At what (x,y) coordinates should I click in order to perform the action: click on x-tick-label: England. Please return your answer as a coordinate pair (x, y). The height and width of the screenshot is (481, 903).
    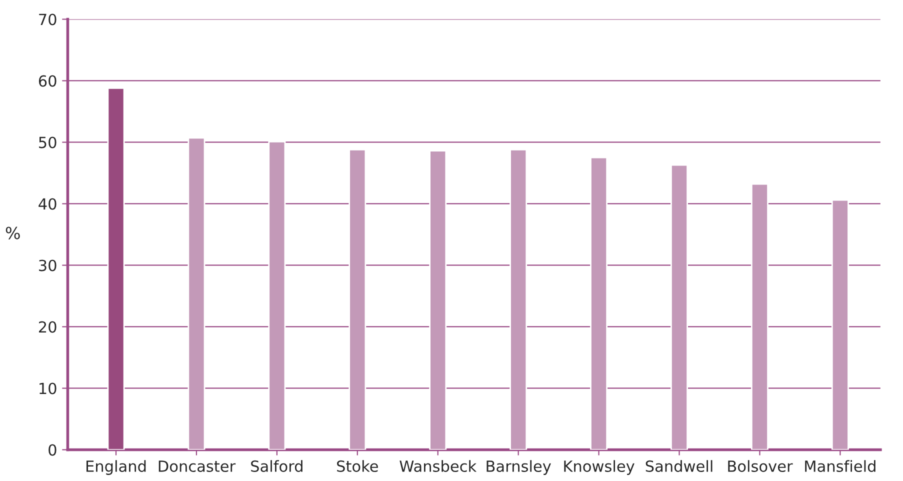
    Looking at the image, I should click on (116, 467).